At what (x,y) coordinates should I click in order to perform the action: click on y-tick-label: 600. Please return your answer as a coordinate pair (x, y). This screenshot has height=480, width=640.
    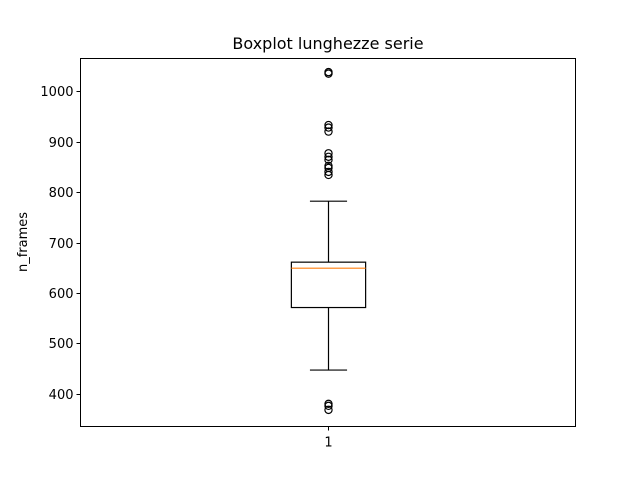
    Looking at the image, I should click on (61, 294).